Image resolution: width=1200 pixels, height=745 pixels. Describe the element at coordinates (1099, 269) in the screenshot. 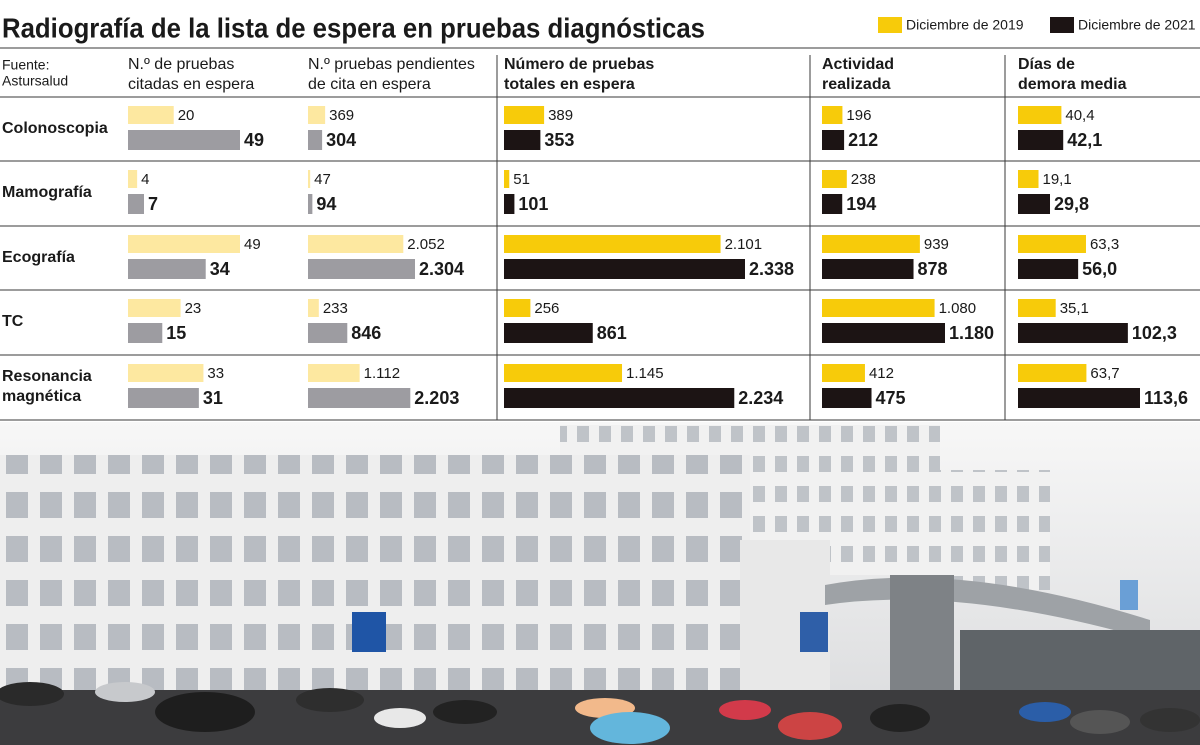

I see `value-label: 56,0` at that location.